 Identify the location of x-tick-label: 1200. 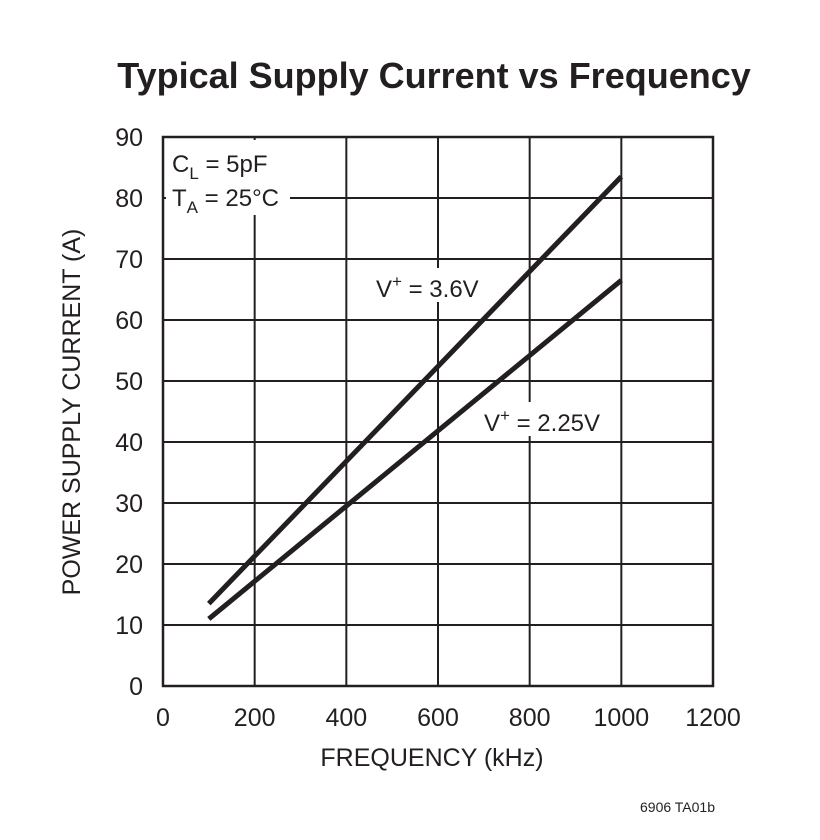
(713, 718).